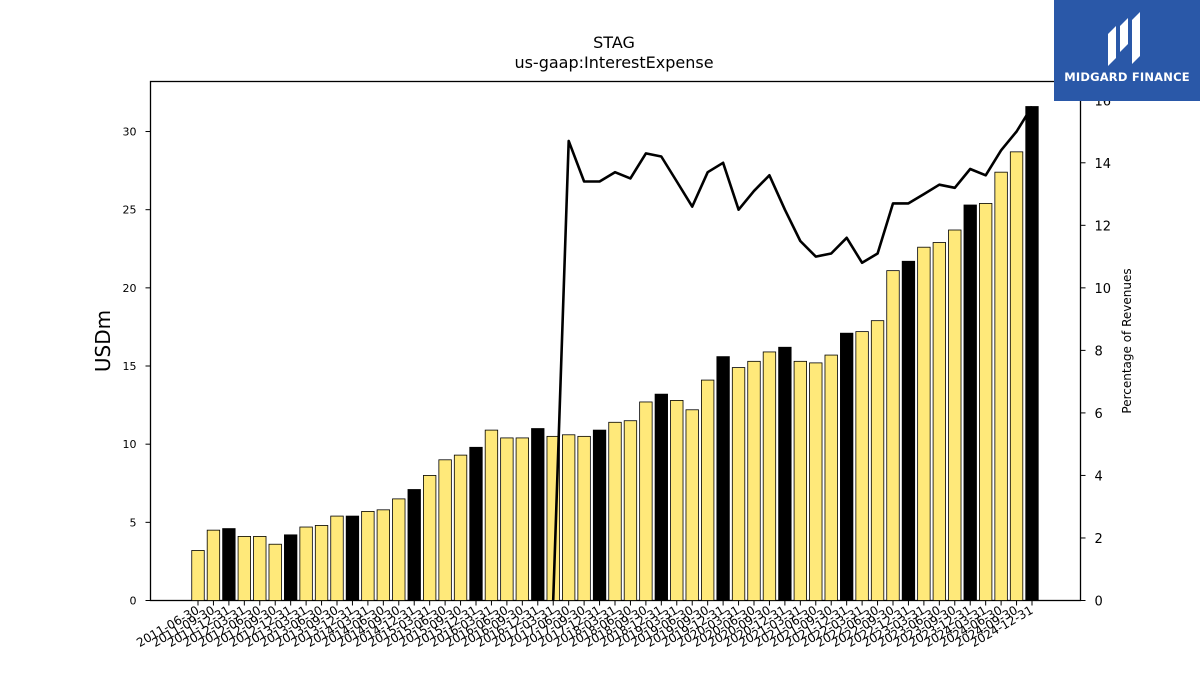  I want to click on y2-tick-label: 2, so click(1099, 539).